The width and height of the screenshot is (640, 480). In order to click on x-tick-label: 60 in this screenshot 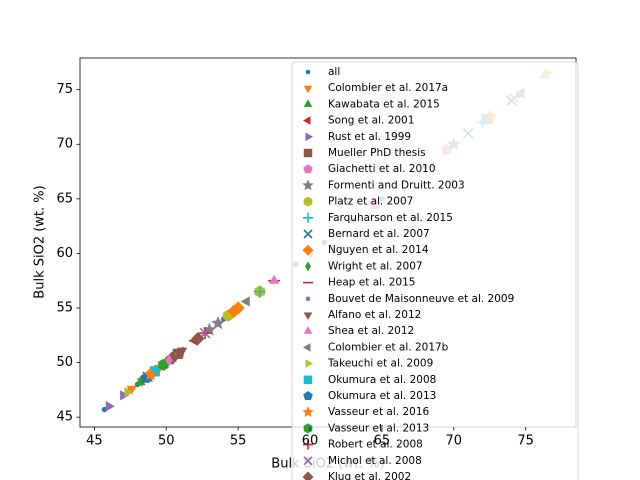, I will do `click(310, 441)`.